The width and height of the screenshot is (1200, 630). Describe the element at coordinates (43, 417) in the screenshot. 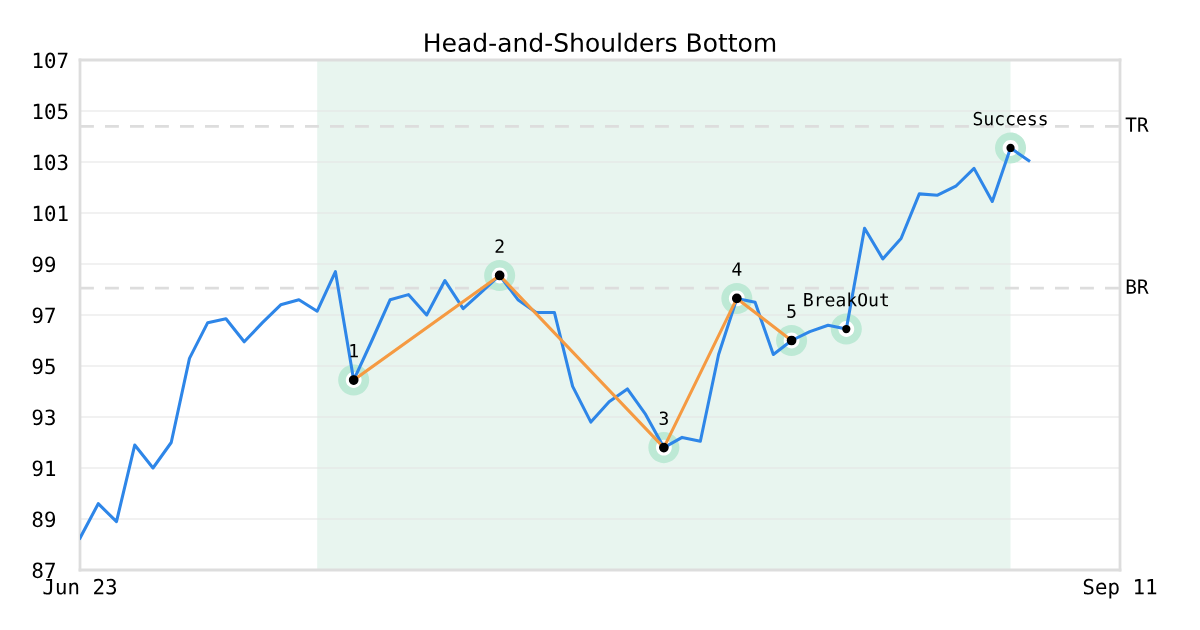

I see `y-tick-label: 93` at that location.